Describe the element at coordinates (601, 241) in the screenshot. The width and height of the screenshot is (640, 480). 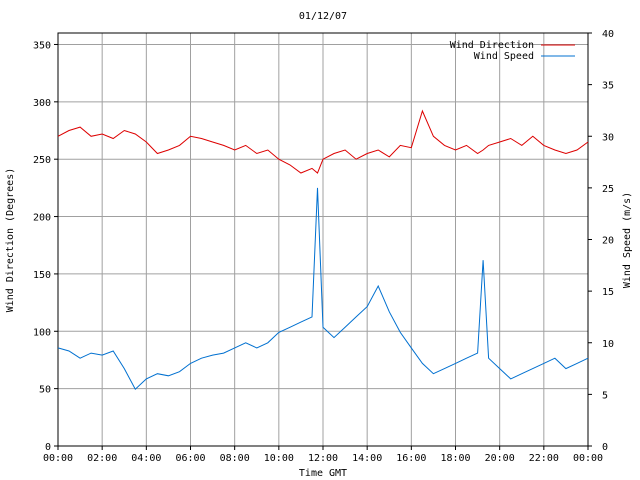
I see `y-axis-right-ticks: 0 5 10 15 20 25 30 35 40` at that location.